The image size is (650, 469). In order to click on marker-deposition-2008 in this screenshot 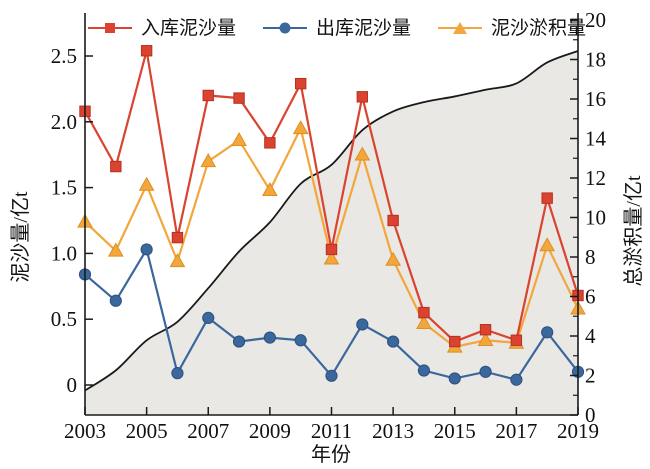, I will do `click(239, 139)`.